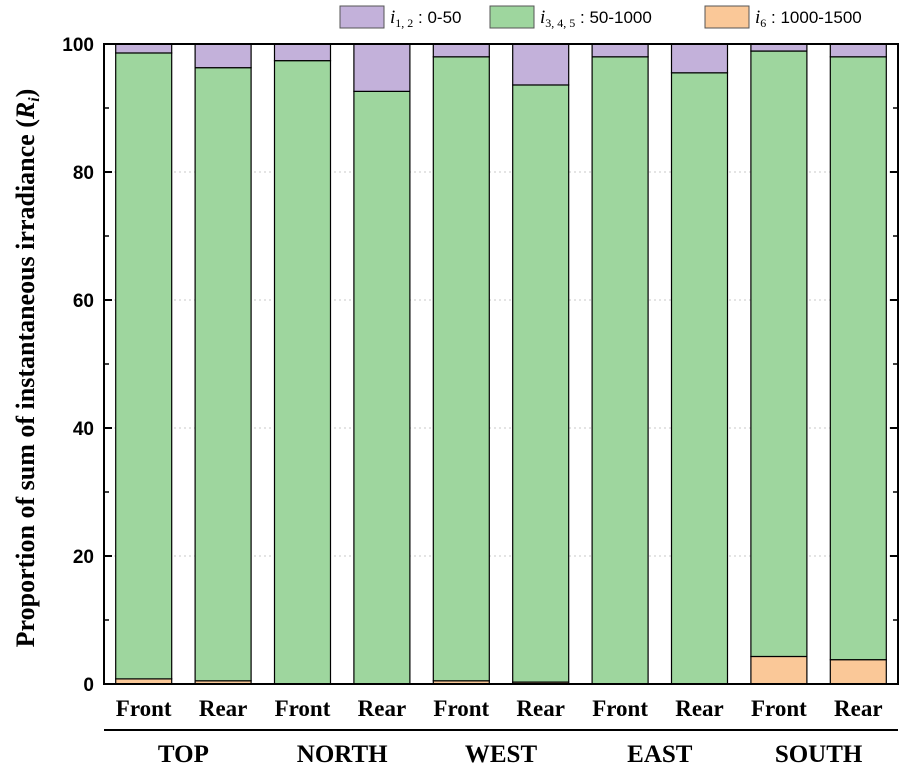  What do you see at coordinates (183, 754) in the screenshot?
I see `group-label: TOP` at bounding box center [183, 754].